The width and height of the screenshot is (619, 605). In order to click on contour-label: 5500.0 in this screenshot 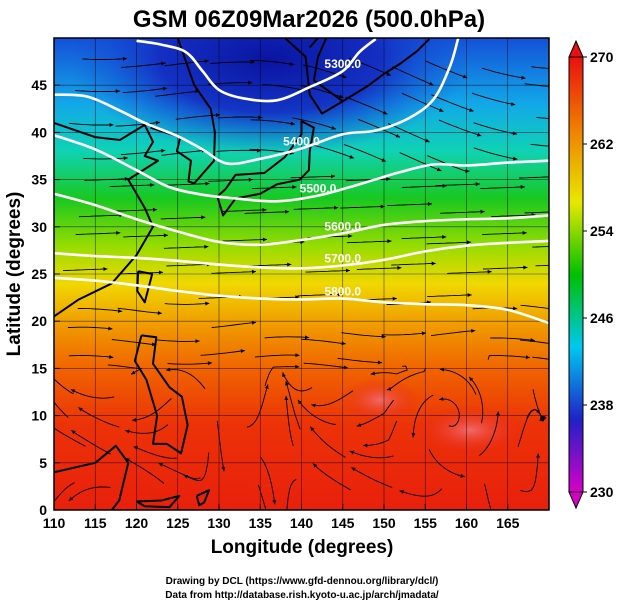, I will do `click(318, 189)`.